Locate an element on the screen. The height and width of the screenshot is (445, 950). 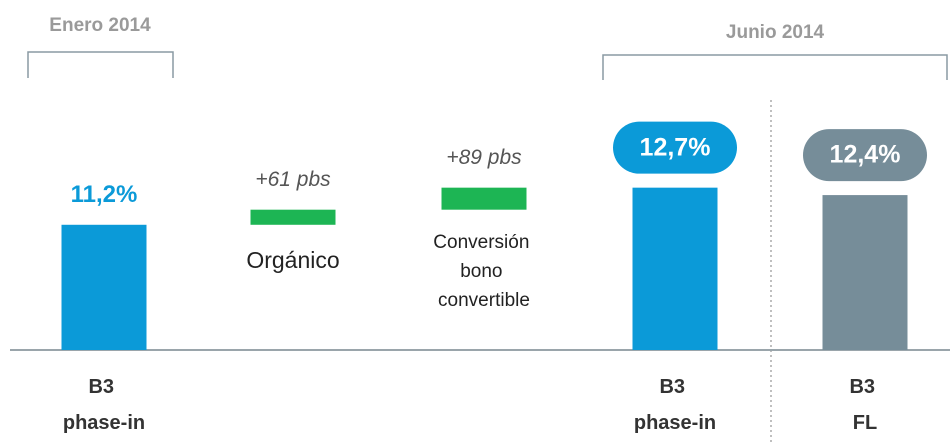
value-label: 12,7% is located at coordinates (675, 147).